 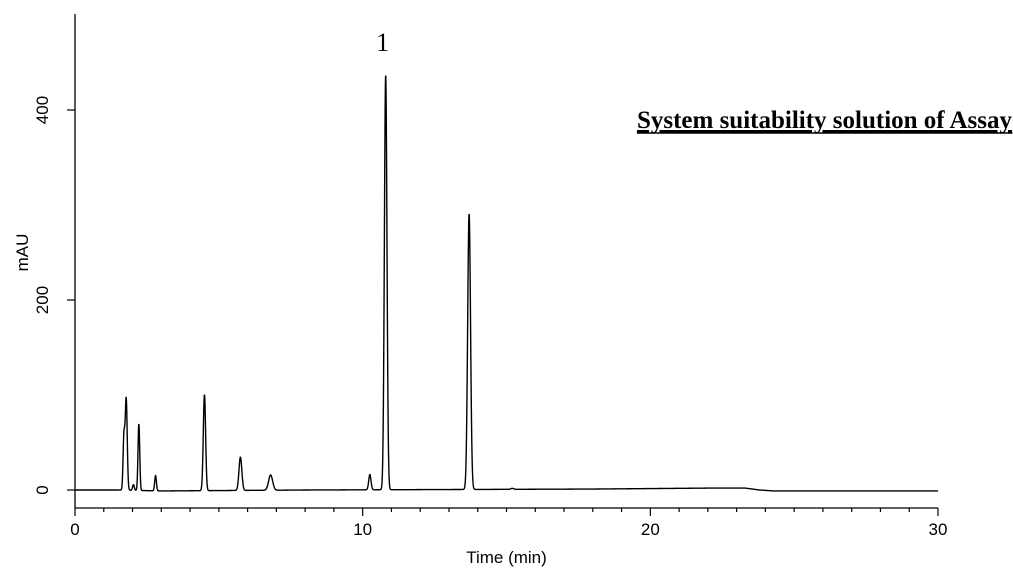 I want to click on y-tick-label: 200, so click(x=42, y=300).